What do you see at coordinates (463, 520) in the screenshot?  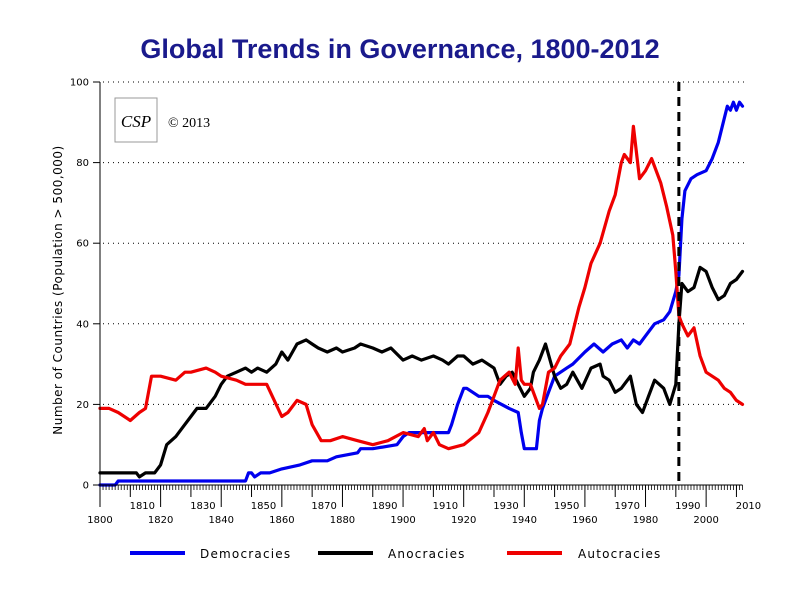 I see `x-tick-label: 1920` at bounding box center [463, 520].